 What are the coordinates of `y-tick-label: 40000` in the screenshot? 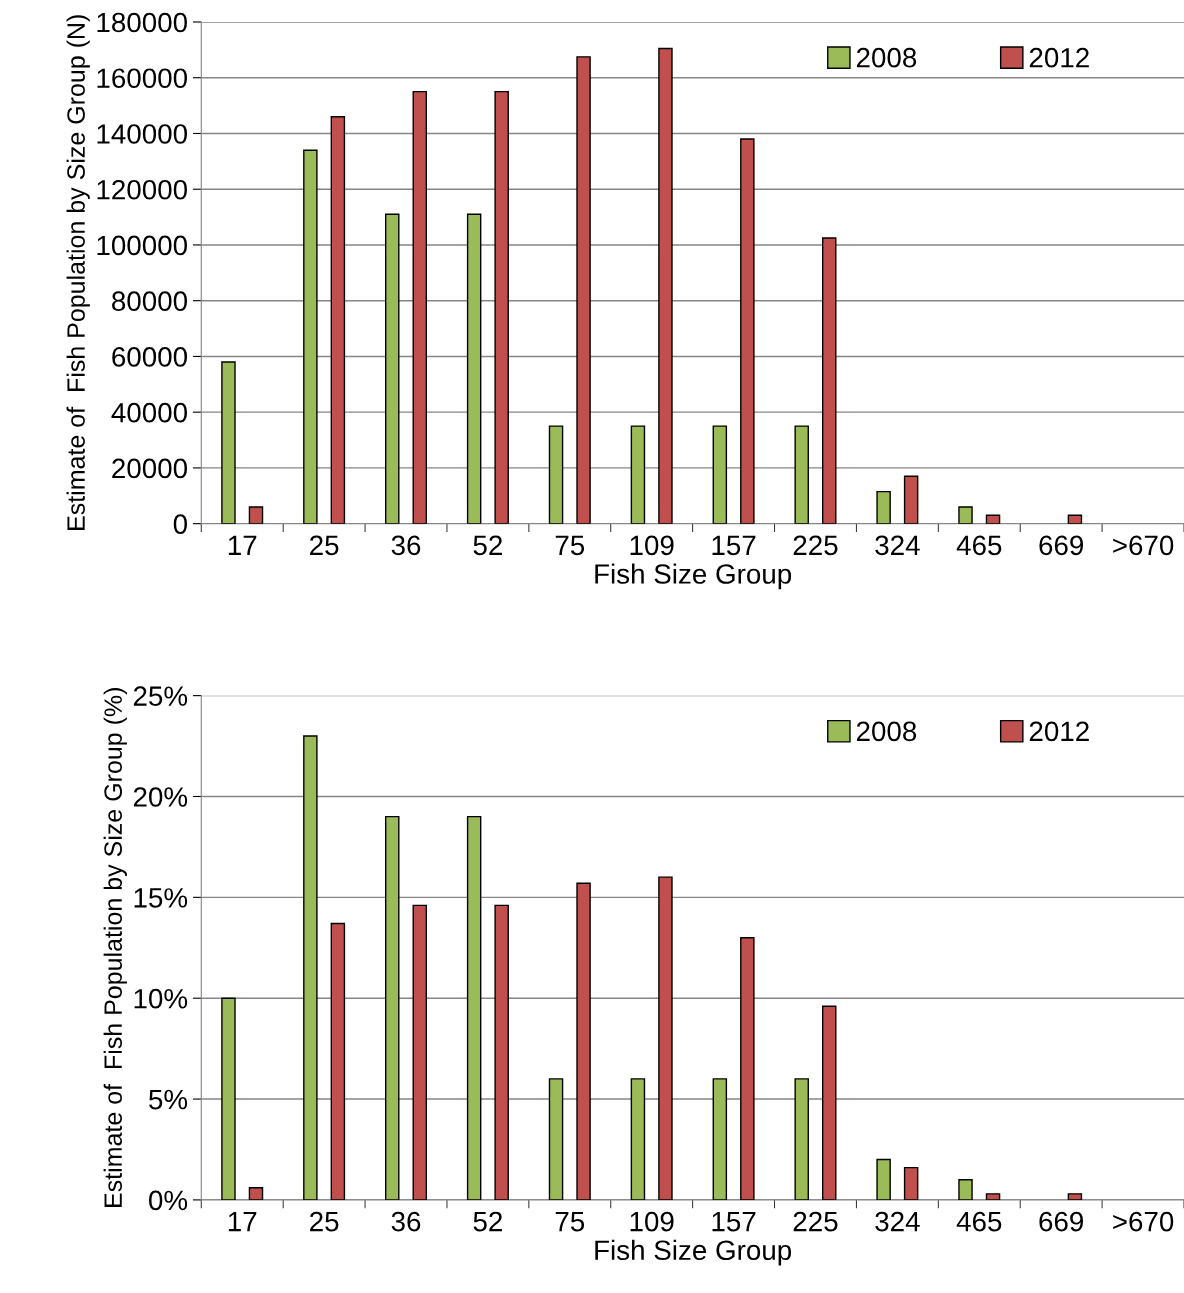 It's located at (149, 412).